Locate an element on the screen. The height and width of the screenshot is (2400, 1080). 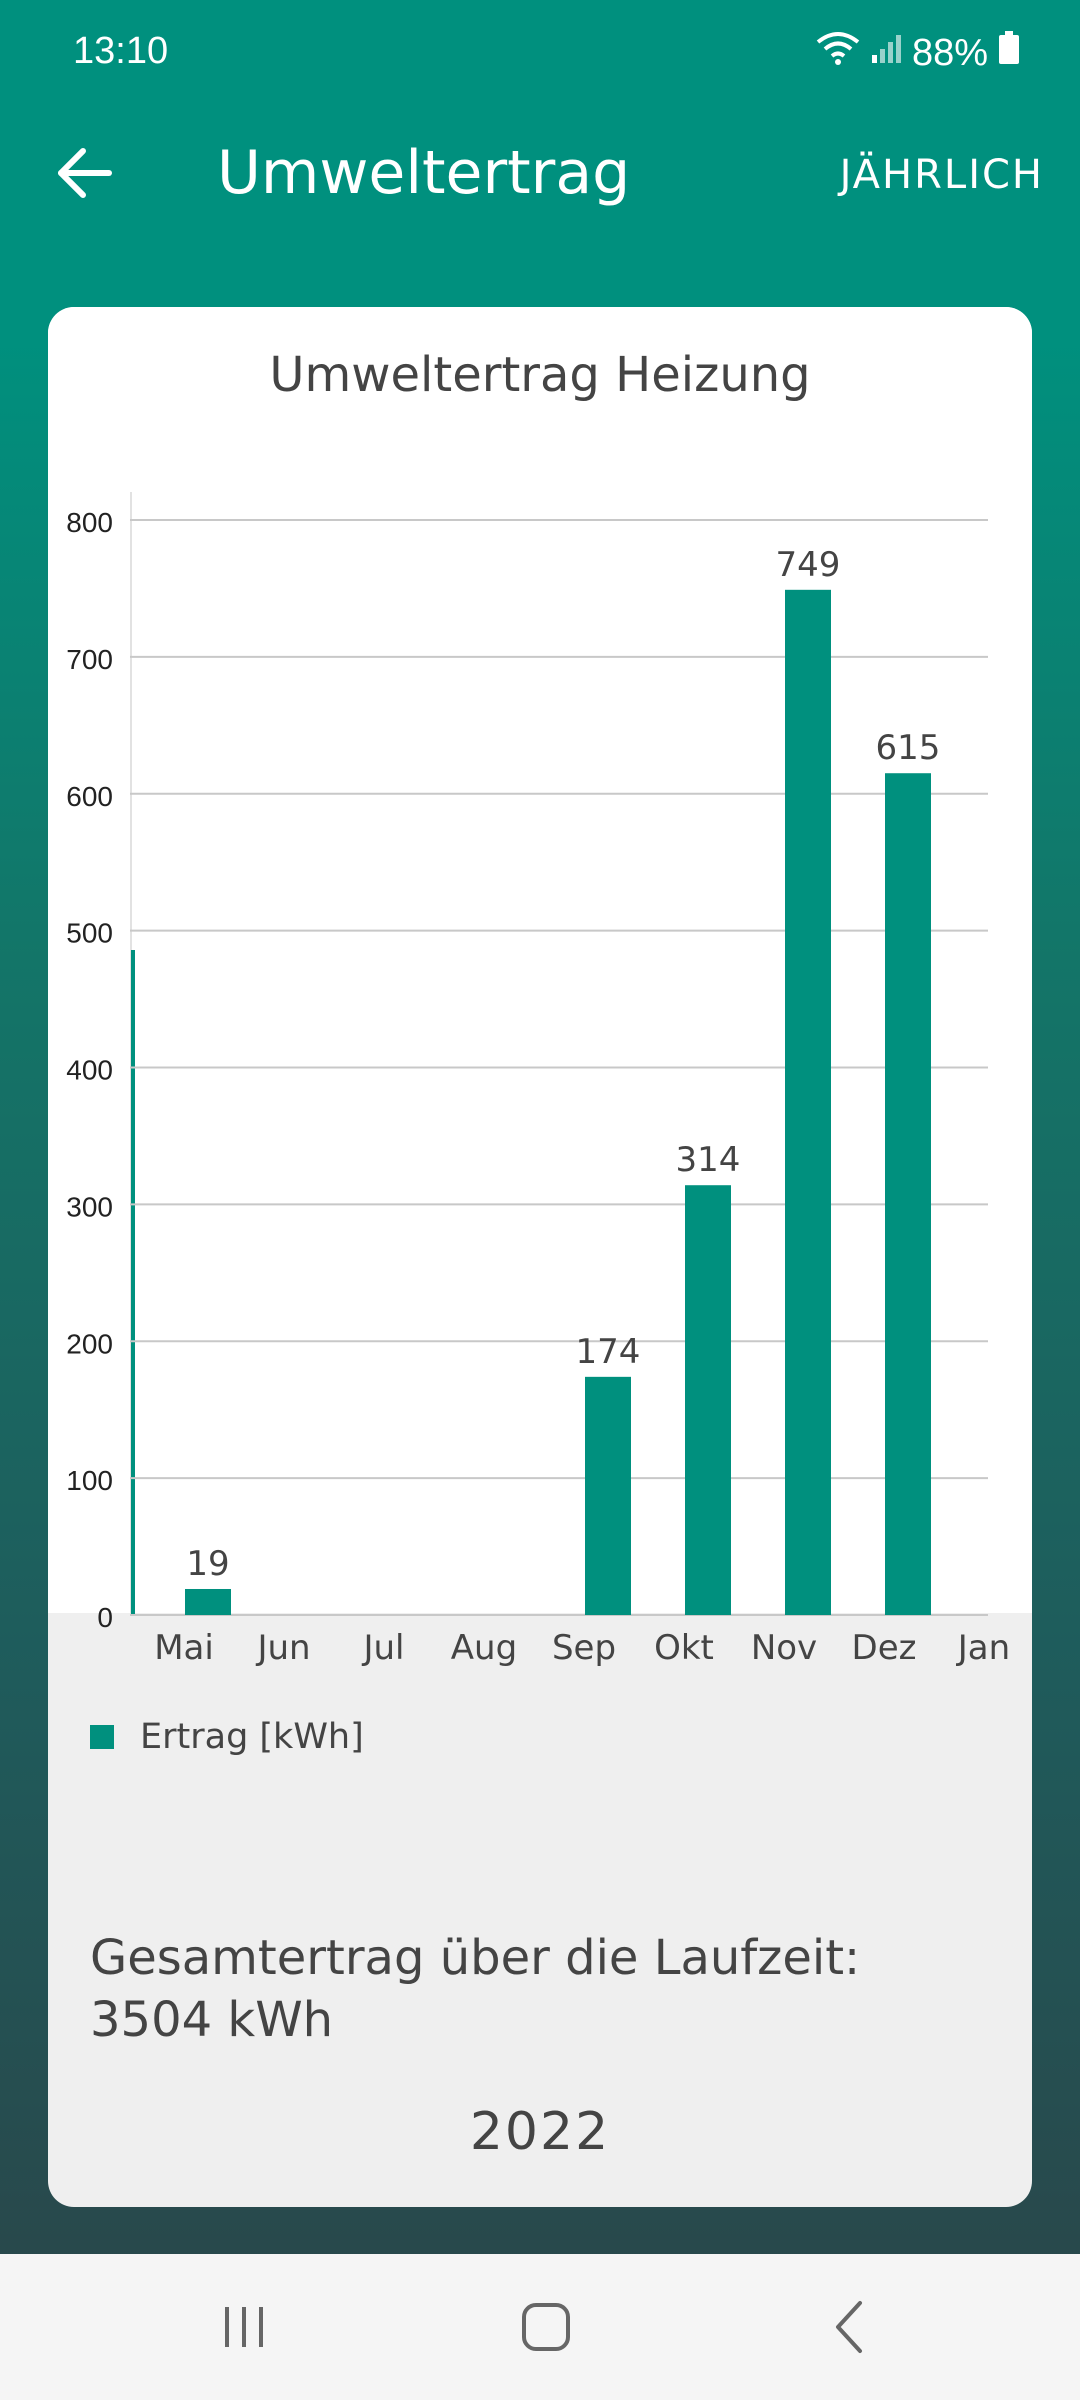
x-tick-label: Jun is located at coordinates (282, 1648).